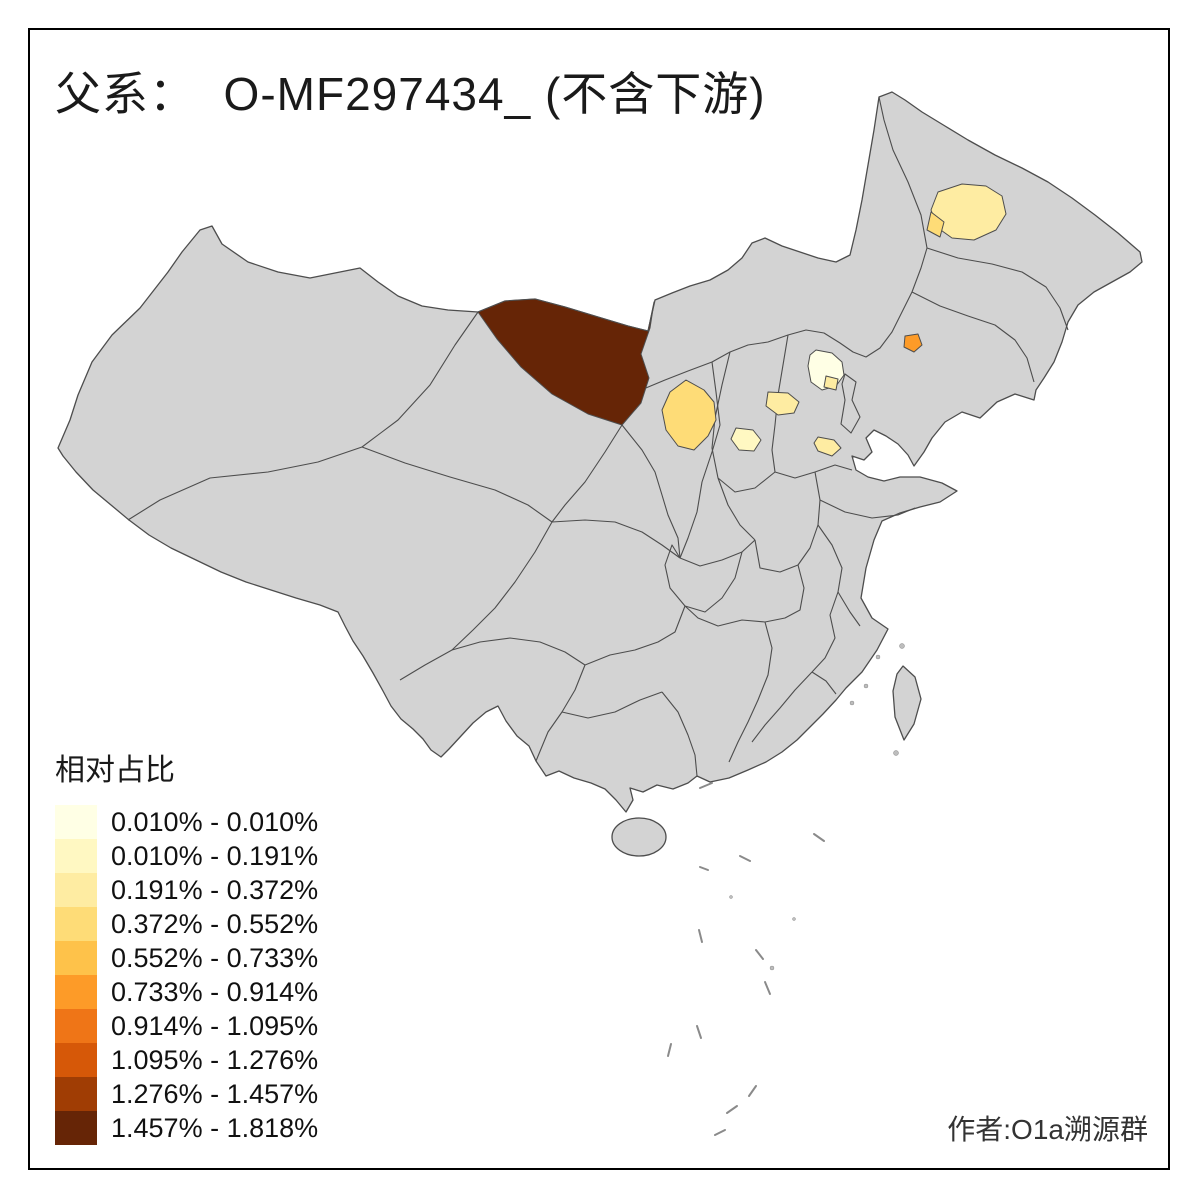 This screenshot has width=1200, height=1200. I want to click on region-hebei-south, so click(827, 446).